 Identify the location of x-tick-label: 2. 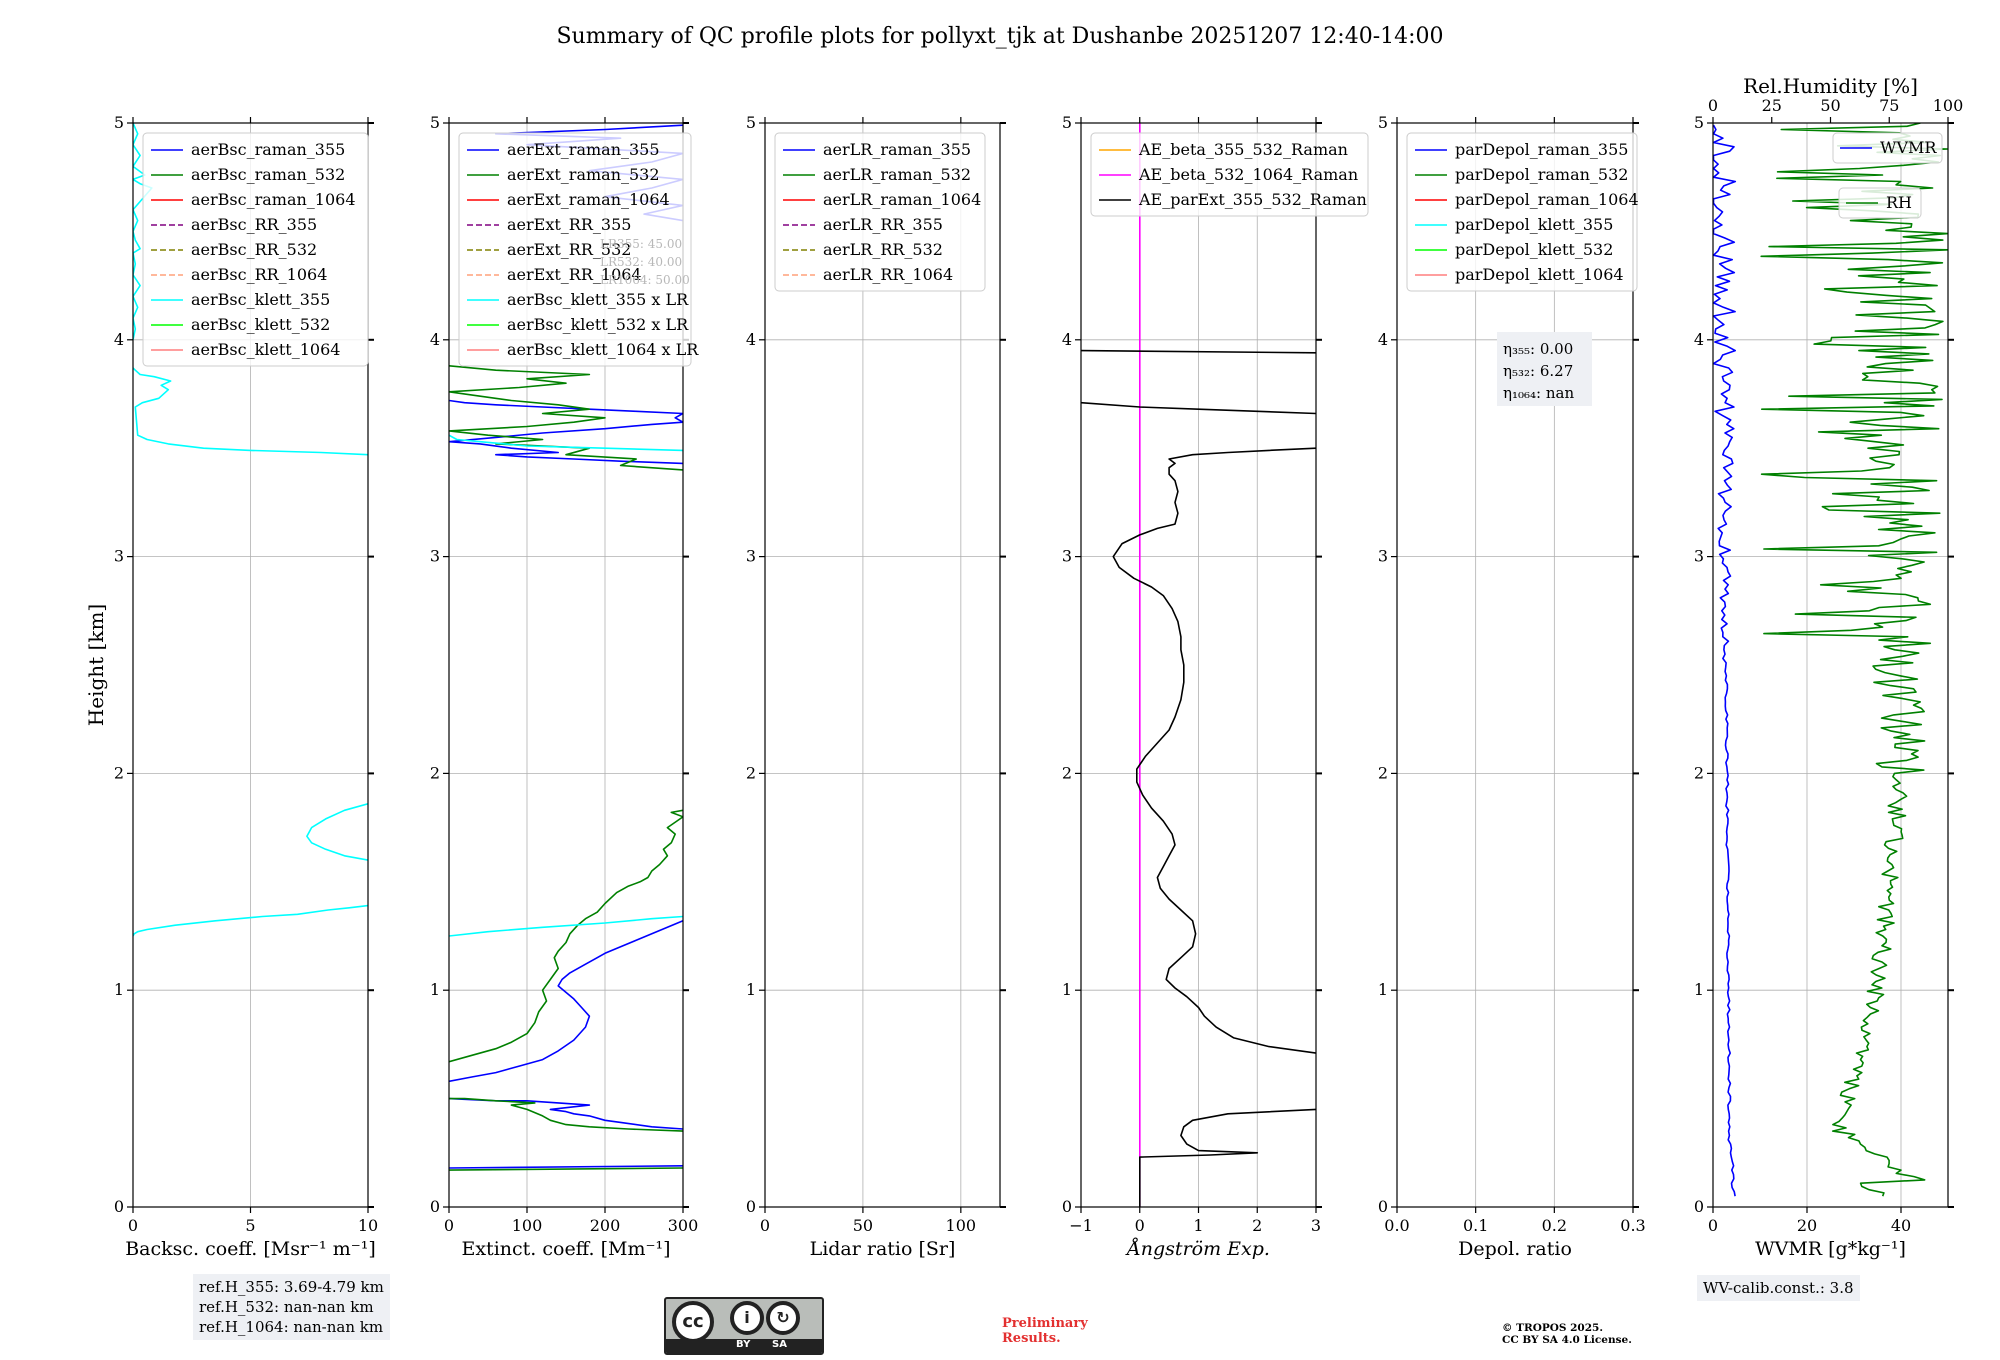
(1257, 1225).